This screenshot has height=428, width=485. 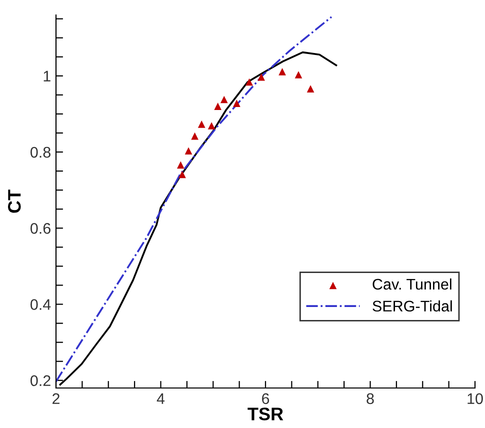 What do you see at coordinates (160, 398) in the screenshot?
I see `x-tick-label: 4` at bounding box center [160, 398].